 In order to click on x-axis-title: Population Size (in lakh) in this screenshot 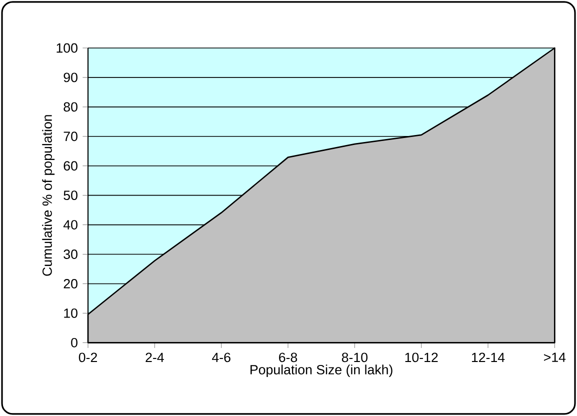, I will do `click(321, 371)`.